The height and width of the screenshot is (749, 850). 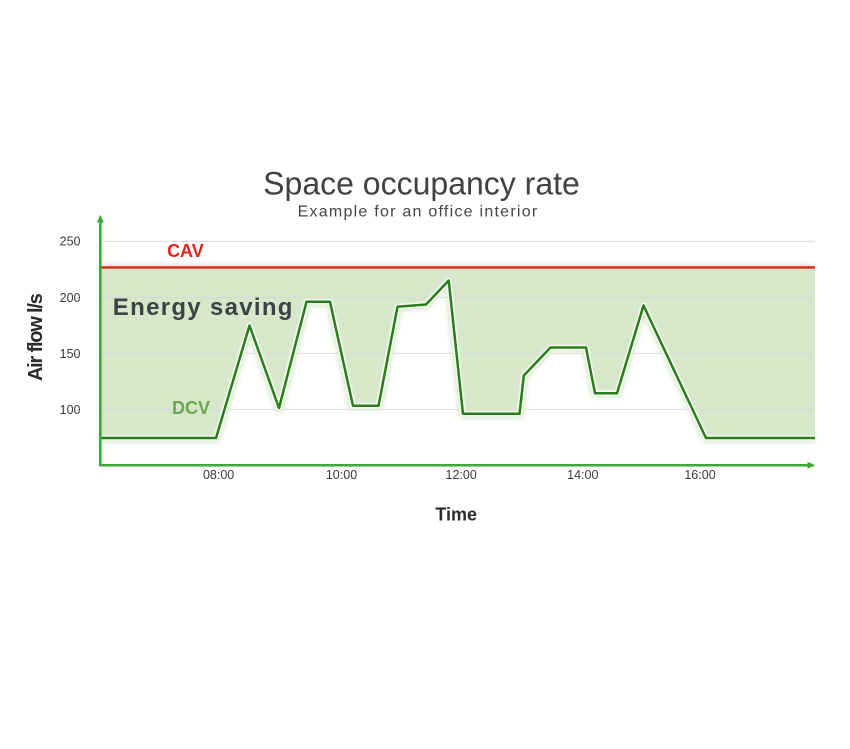 What do you see at coordinates (203, 307) in the screenshot?
I see `svg-text: Energy saving` at bounding box center [203, 307].